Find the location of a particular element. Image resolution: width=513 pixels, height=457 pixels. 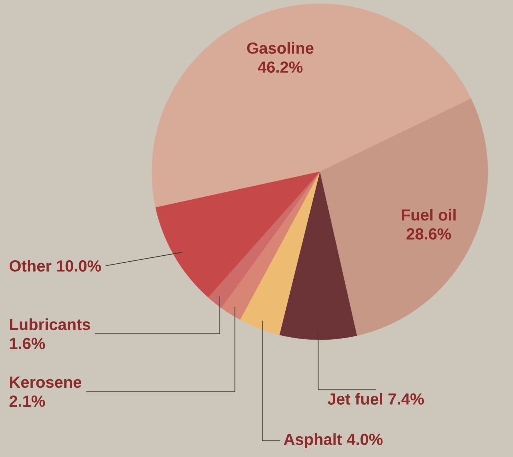

slice-label: Gasoline is located at coordinates (280, 48).